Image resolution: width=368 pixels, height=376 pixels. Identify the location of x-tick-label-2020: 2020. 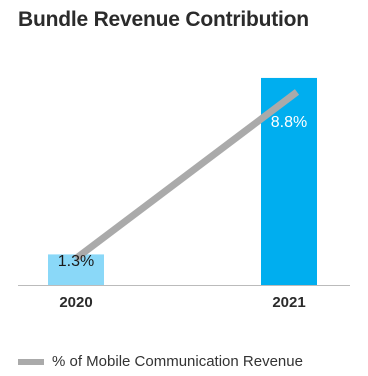
(75, 302).